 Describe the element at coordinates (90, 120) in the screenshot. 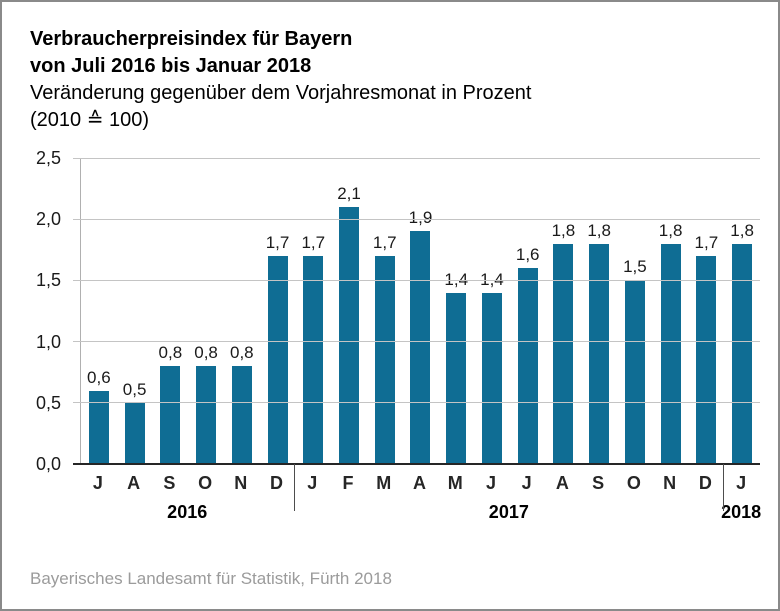

I see `chart-base-year-note: (2010 ≙ 100)` at that location.